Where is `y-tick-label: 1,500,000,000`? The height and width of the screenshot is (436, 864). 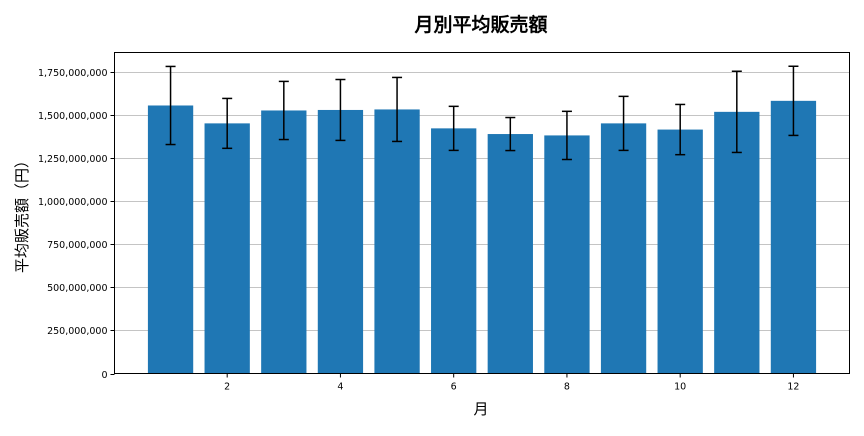
y-tick-label: 1,500,000,000 is located at coordinates (73, 116).